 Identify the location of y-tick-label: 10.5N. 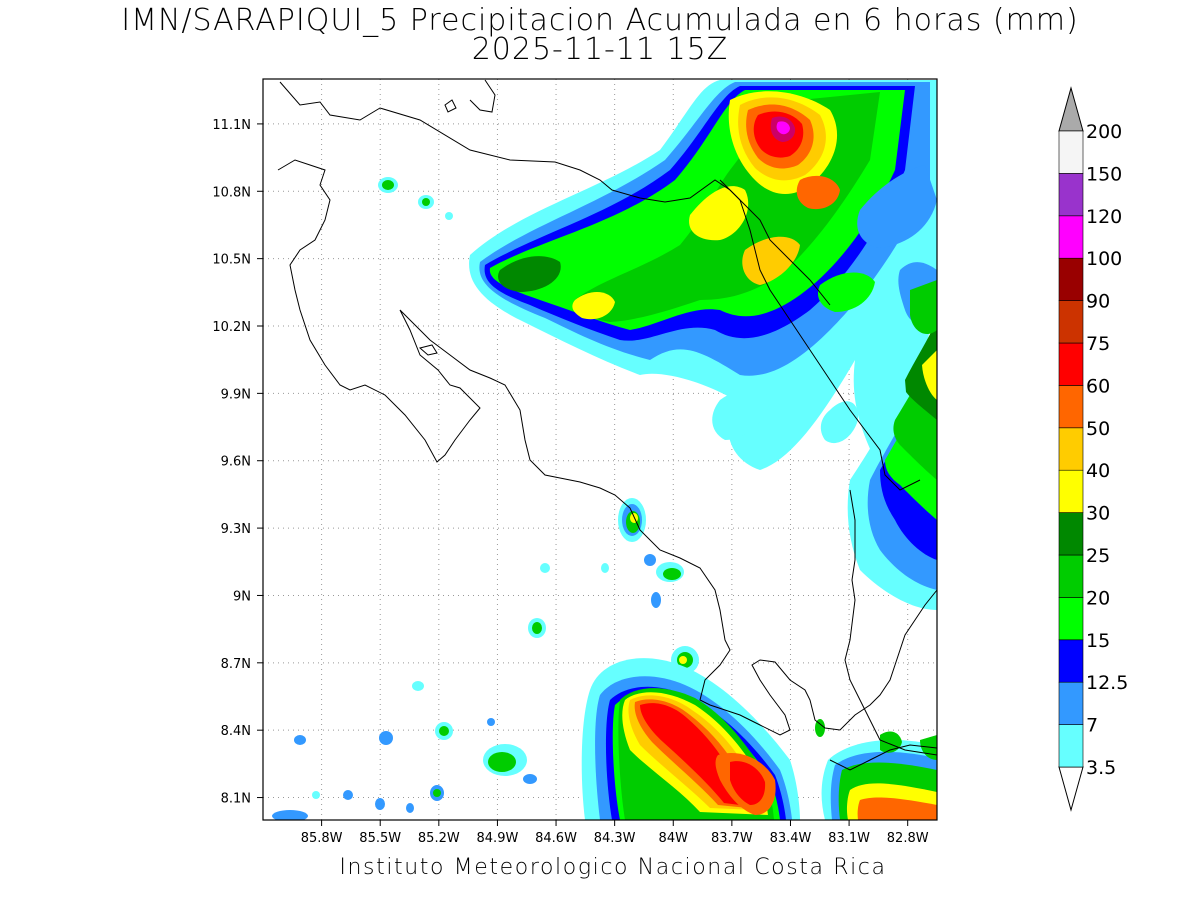
(231, 260).